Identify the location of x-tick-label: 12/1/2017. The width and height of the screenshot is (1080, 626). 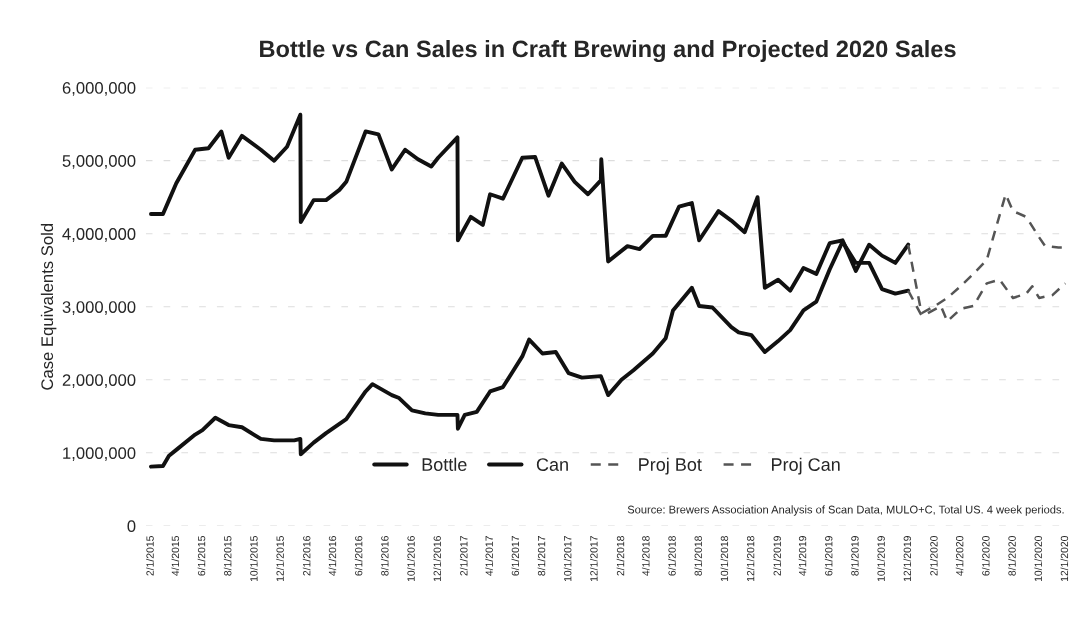
(593, 559).